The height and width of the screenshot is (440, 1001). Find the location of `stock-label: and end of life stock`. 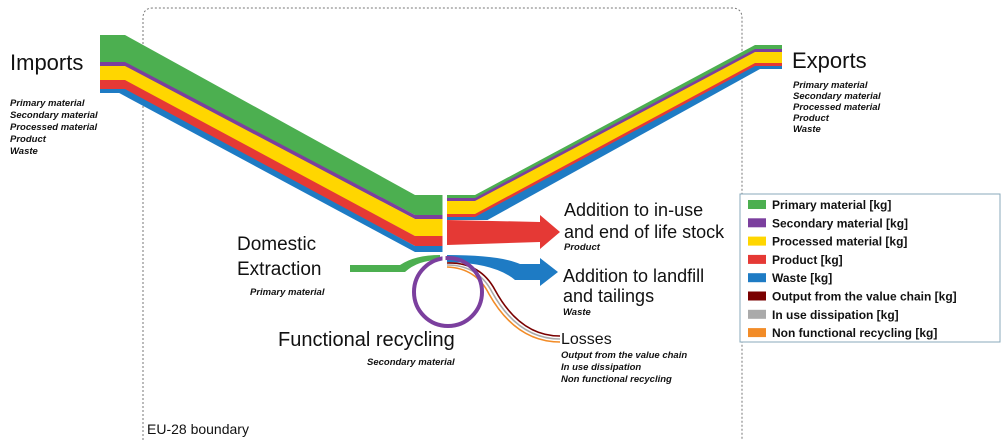

stock-label: and end of life stock is located at coordinates (644, 232).